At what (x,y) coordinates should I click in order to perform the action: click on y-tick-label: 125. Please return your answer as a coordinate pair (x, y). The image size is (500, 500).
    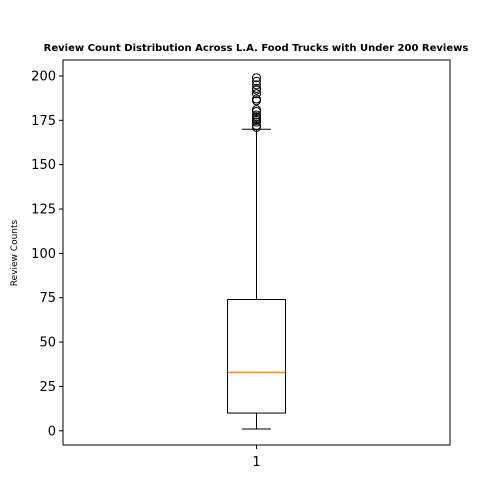
    Looking at the image, I should click on (43, 210).